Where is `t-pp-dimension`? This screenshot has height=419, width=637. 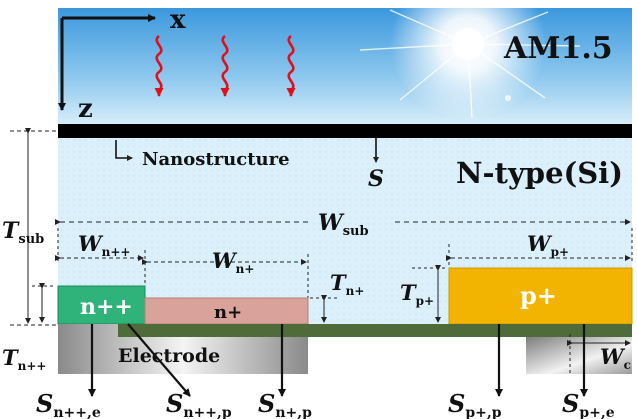
t-pp-dimension is located at coordinates (429, 294).